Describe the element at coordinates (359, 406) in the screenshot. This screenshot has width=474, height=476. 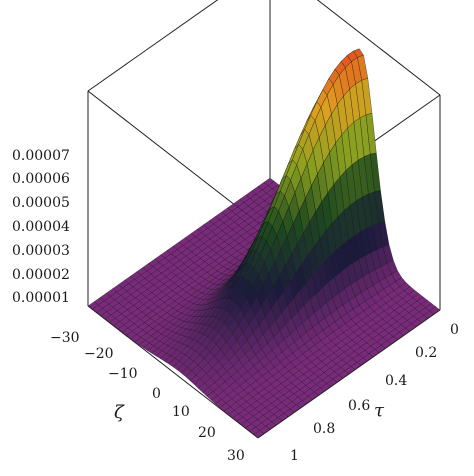
I see `tau-tick-label: 0.6` at that location.